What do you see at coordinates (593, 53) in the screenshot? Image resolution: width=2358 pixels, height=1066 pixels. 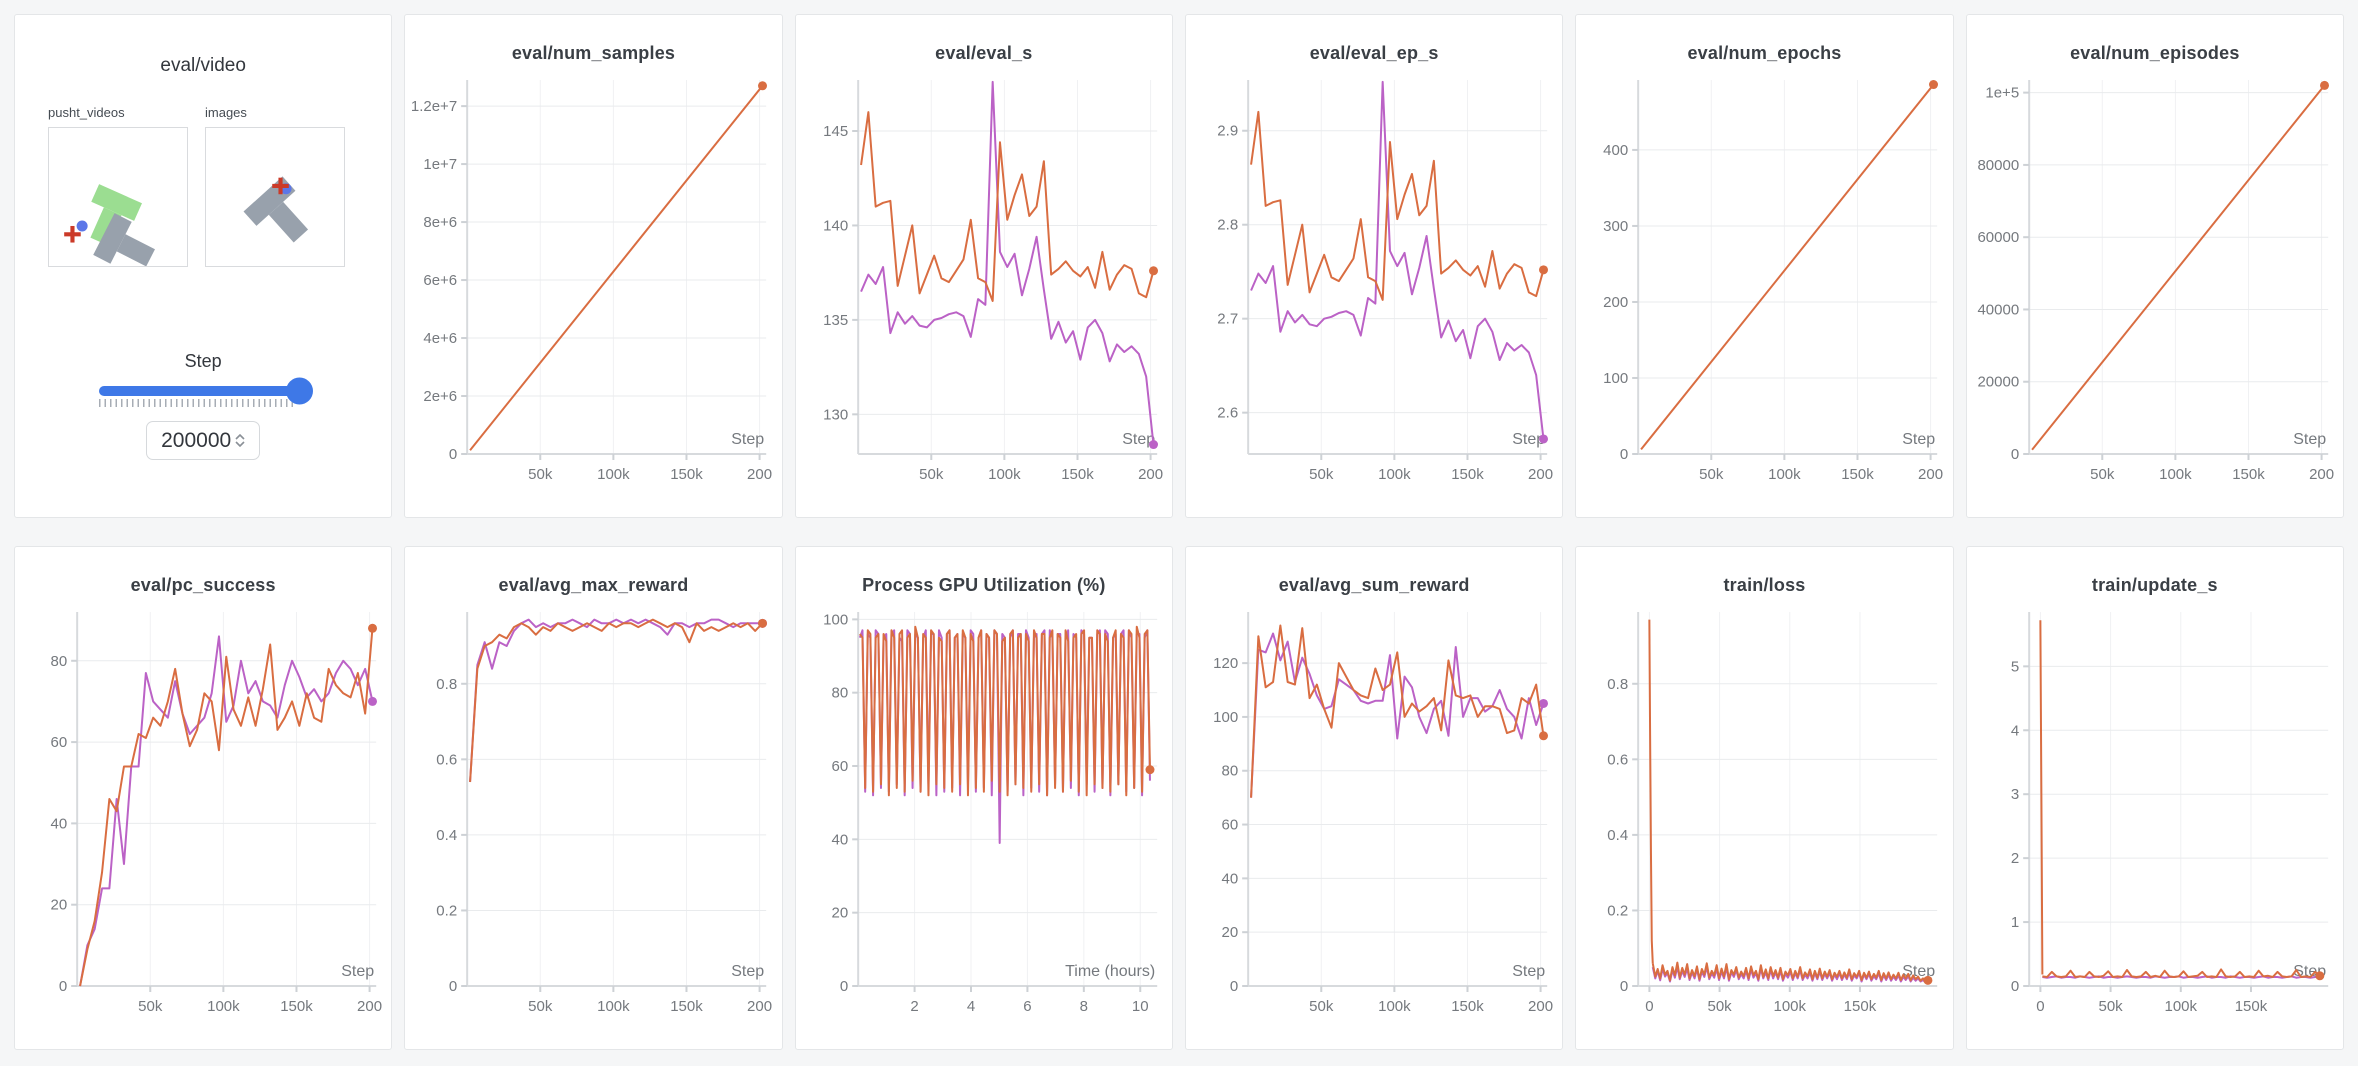 I see `chart-title: eval/num_samples` at bounding box center [593, 53].